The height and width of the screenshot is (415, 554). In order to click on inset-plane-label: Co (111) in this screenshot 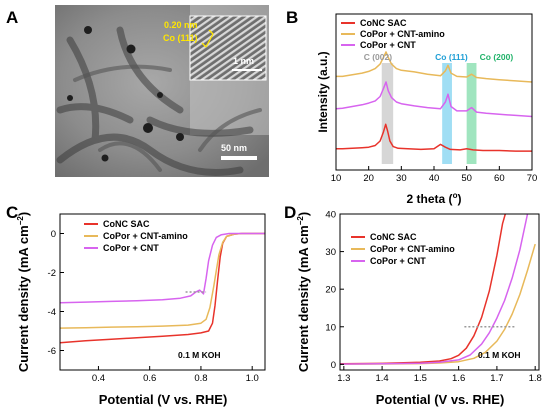, I will do `click(180, 38)`.